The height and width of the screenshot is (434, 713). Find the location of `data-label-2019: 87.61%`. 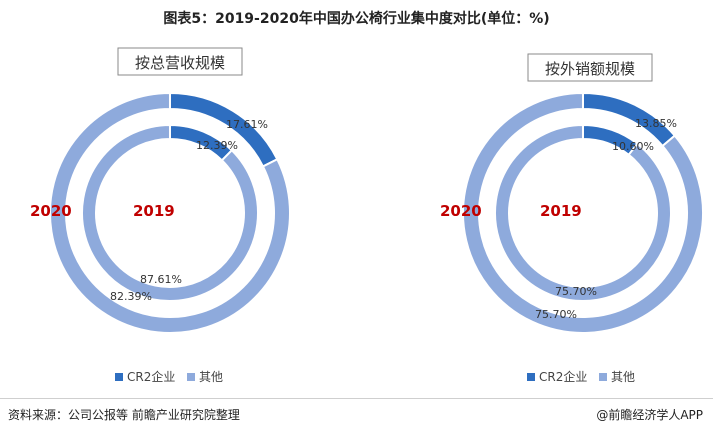

data-label-2019: 87.61% is located at coordinates (161, 279).